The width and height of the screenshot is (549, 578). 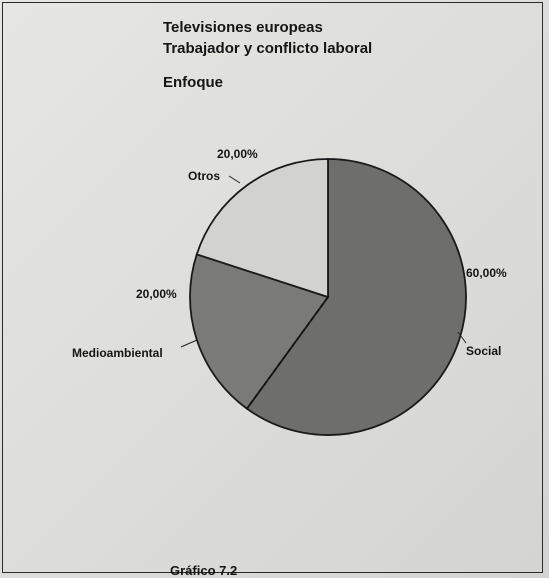 I want to click on slice-label-otros: Otros, so click(x=204, y=176).